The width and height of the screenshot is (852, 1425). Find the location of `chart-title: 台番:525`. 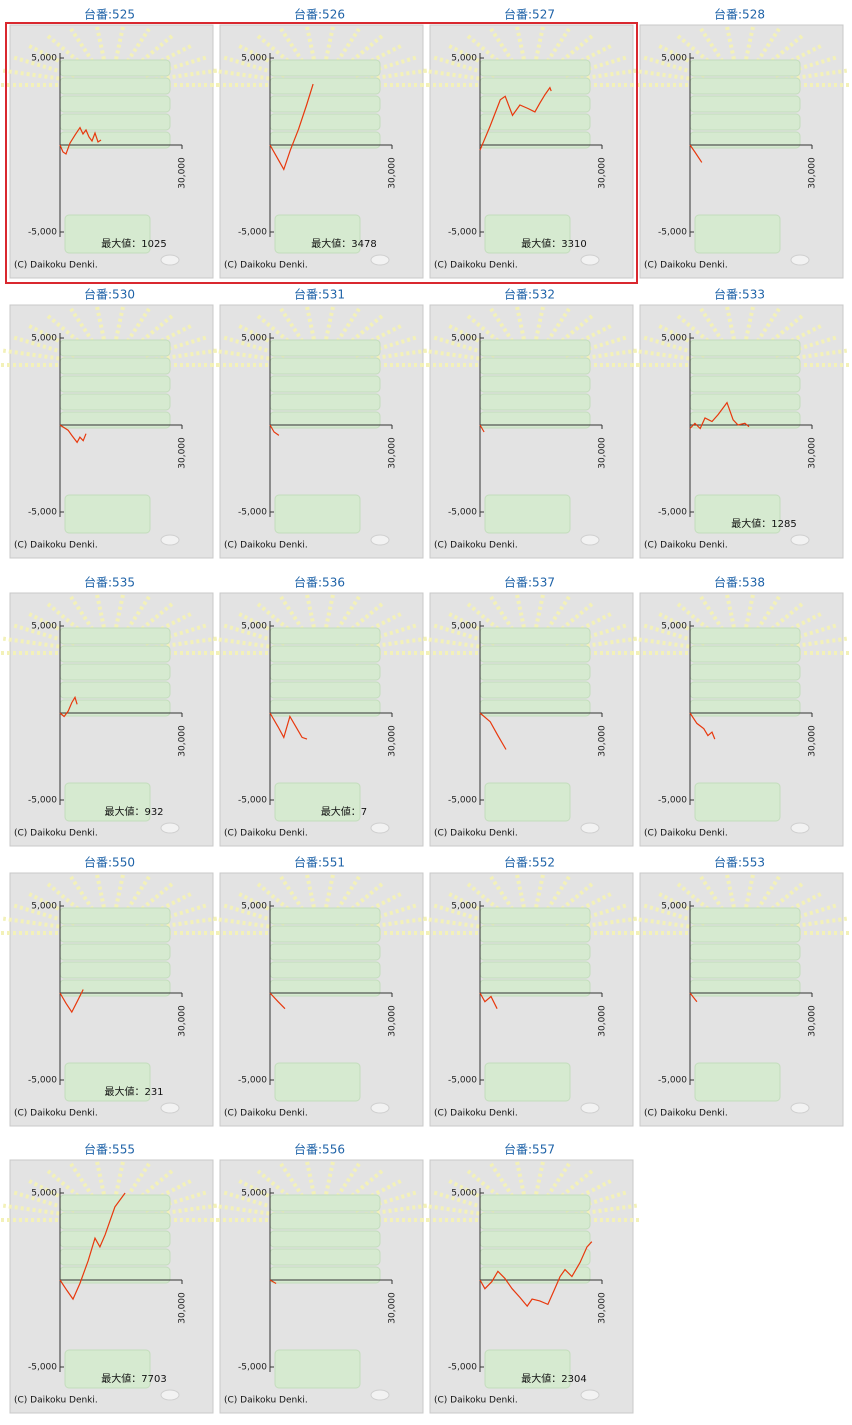

chart-title: 台番:525 is located at coordinates (109, 14).